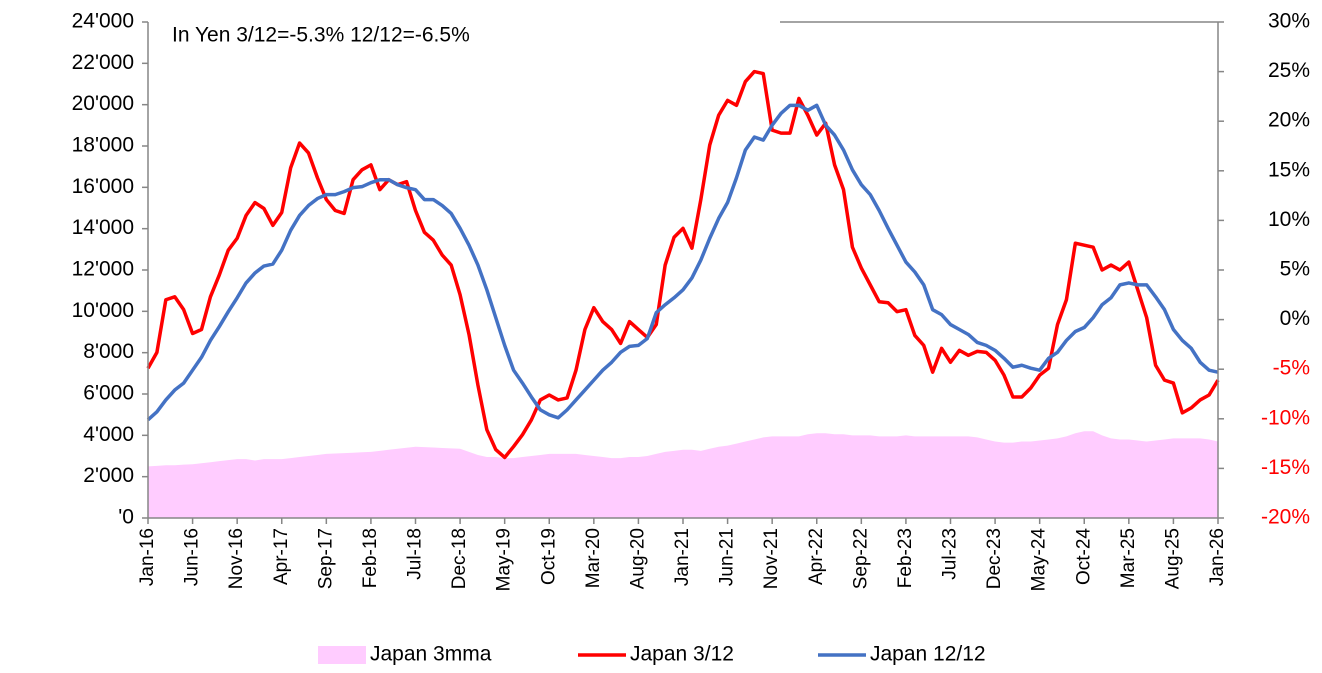  What do you see at coordinates (236, 558) in the screenshot?
I see `x-tick-label: Nov-16` at bounding box center [236, 558].